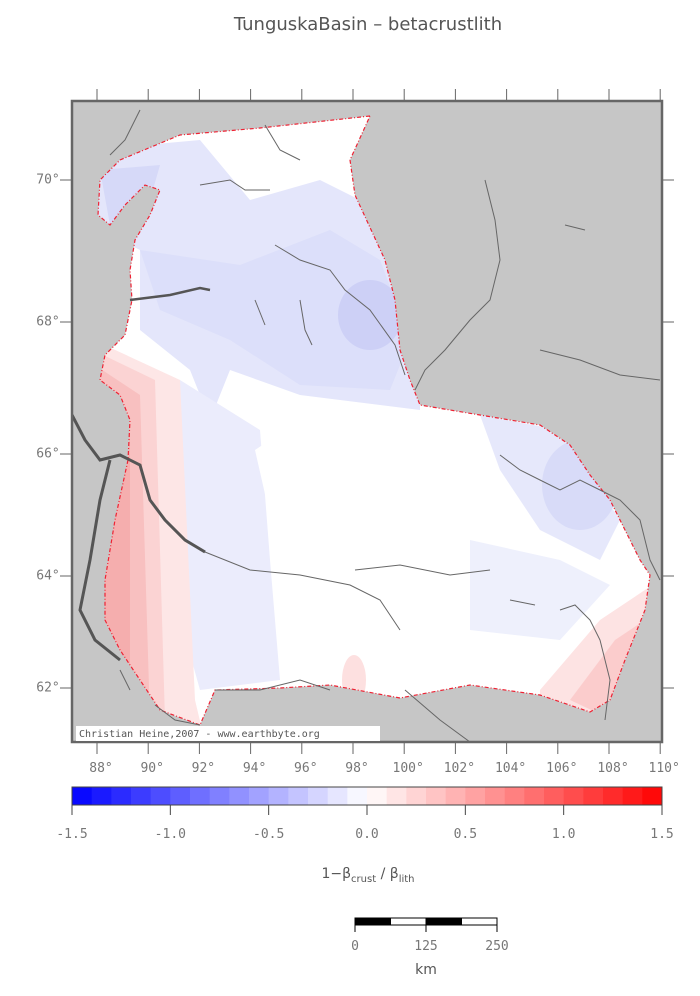  What do you see at coordinates (151, 768) in the screenshot?
I see `lon-label: 90°` at bounding box center [151, 768].